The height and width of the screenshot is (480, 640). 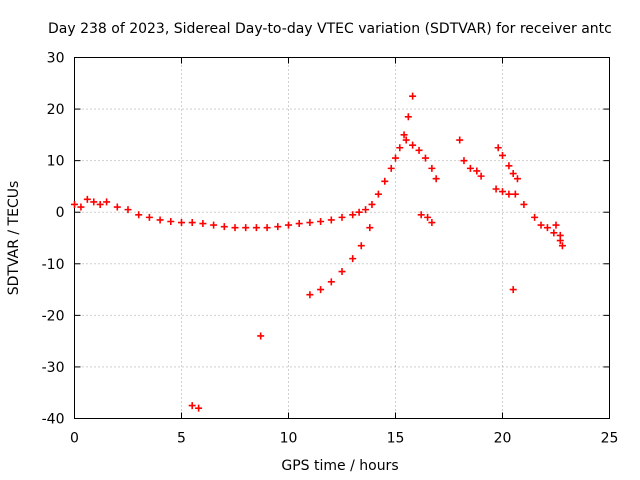 I want to click on x-tick-label: 20, so click(x=503, y=439).